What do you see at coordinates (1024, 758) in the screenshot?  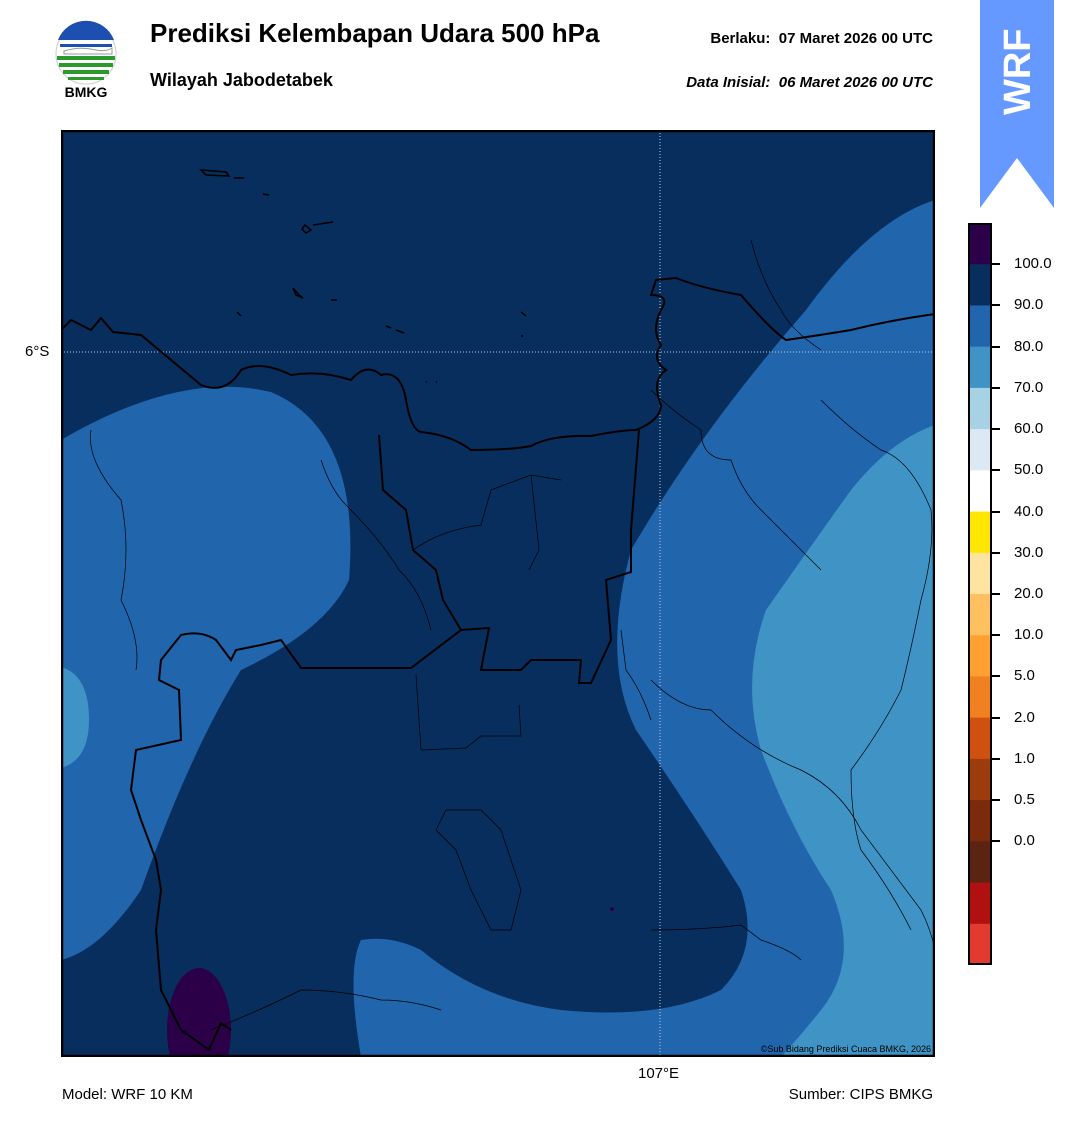 I see `colorbar-label: 1.0` at bounding box center [1024, 758].